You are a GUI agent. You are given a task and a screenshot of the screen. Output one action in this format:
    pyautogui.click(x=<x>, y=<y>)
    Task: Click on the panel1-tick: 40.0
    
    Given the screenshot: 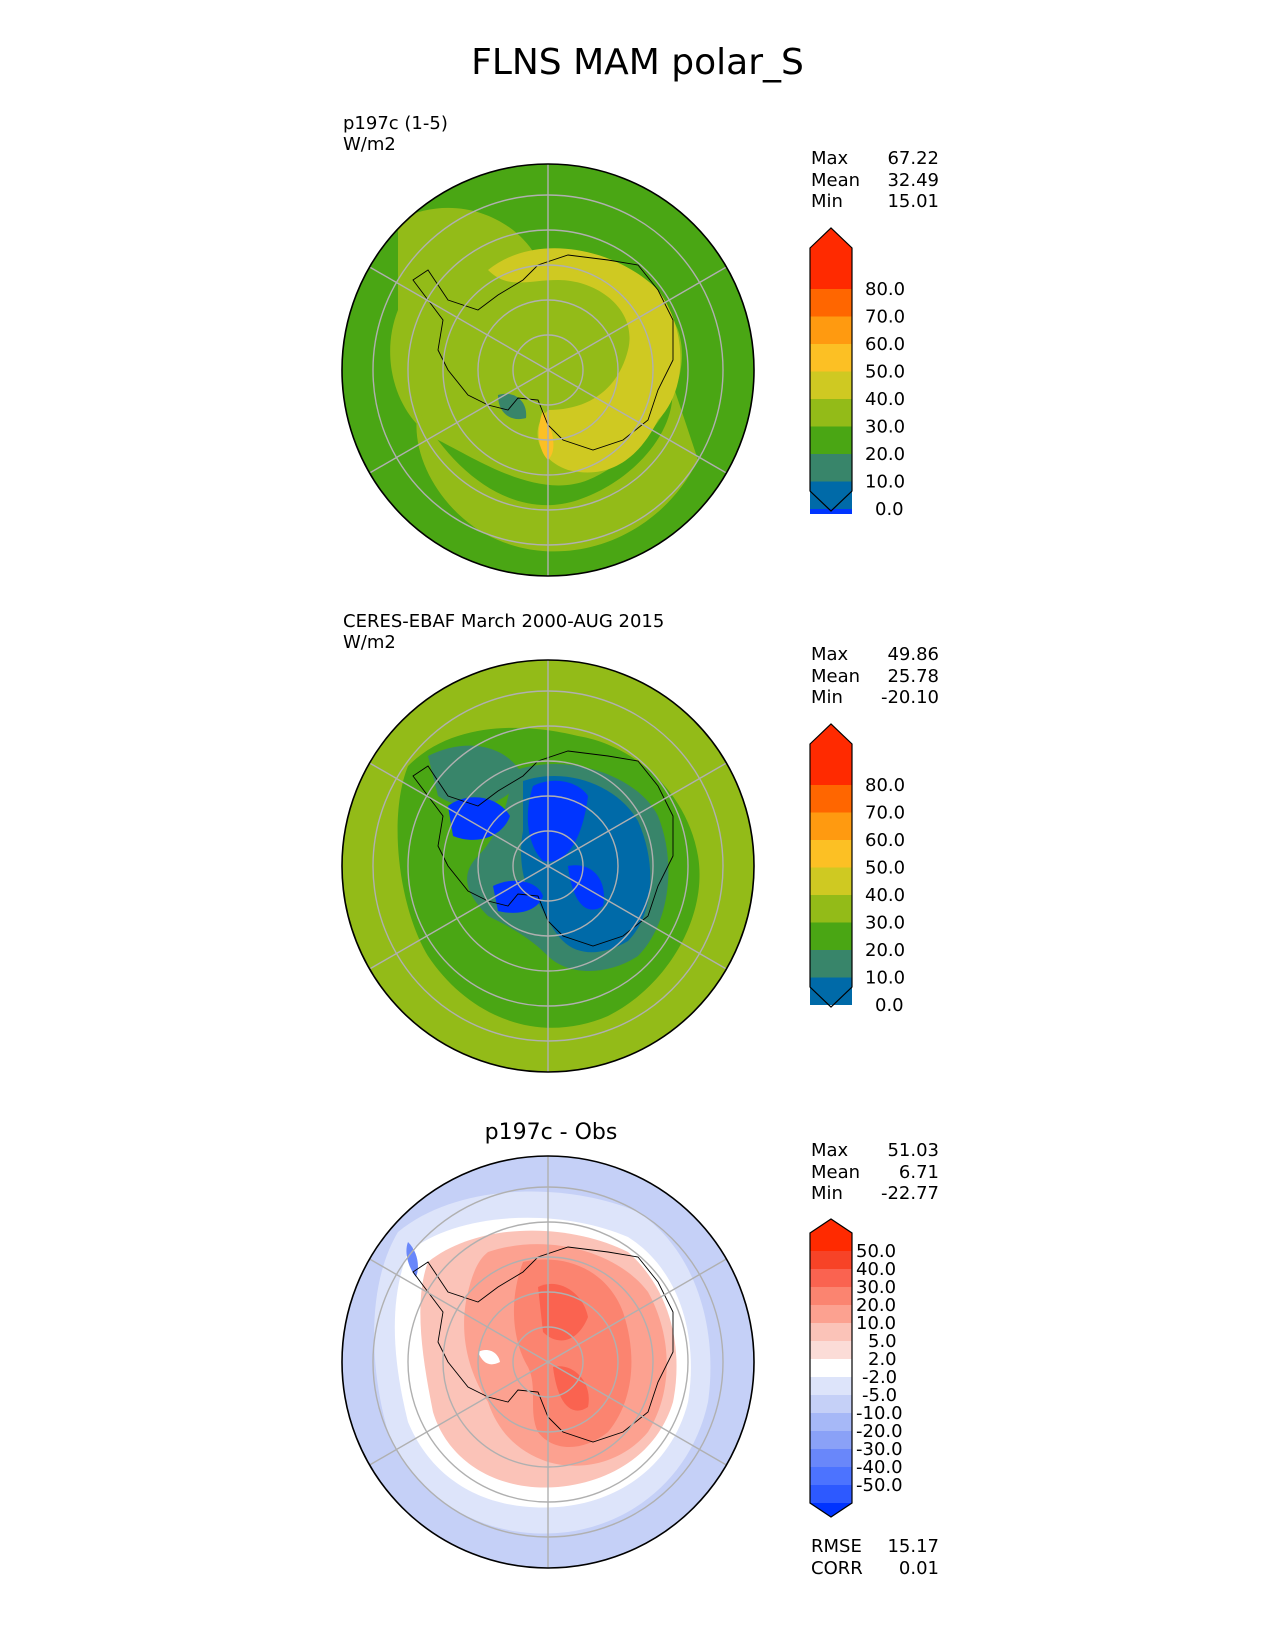 What is the action you would take?
    pyautogui.click(x=885, y=399)
    